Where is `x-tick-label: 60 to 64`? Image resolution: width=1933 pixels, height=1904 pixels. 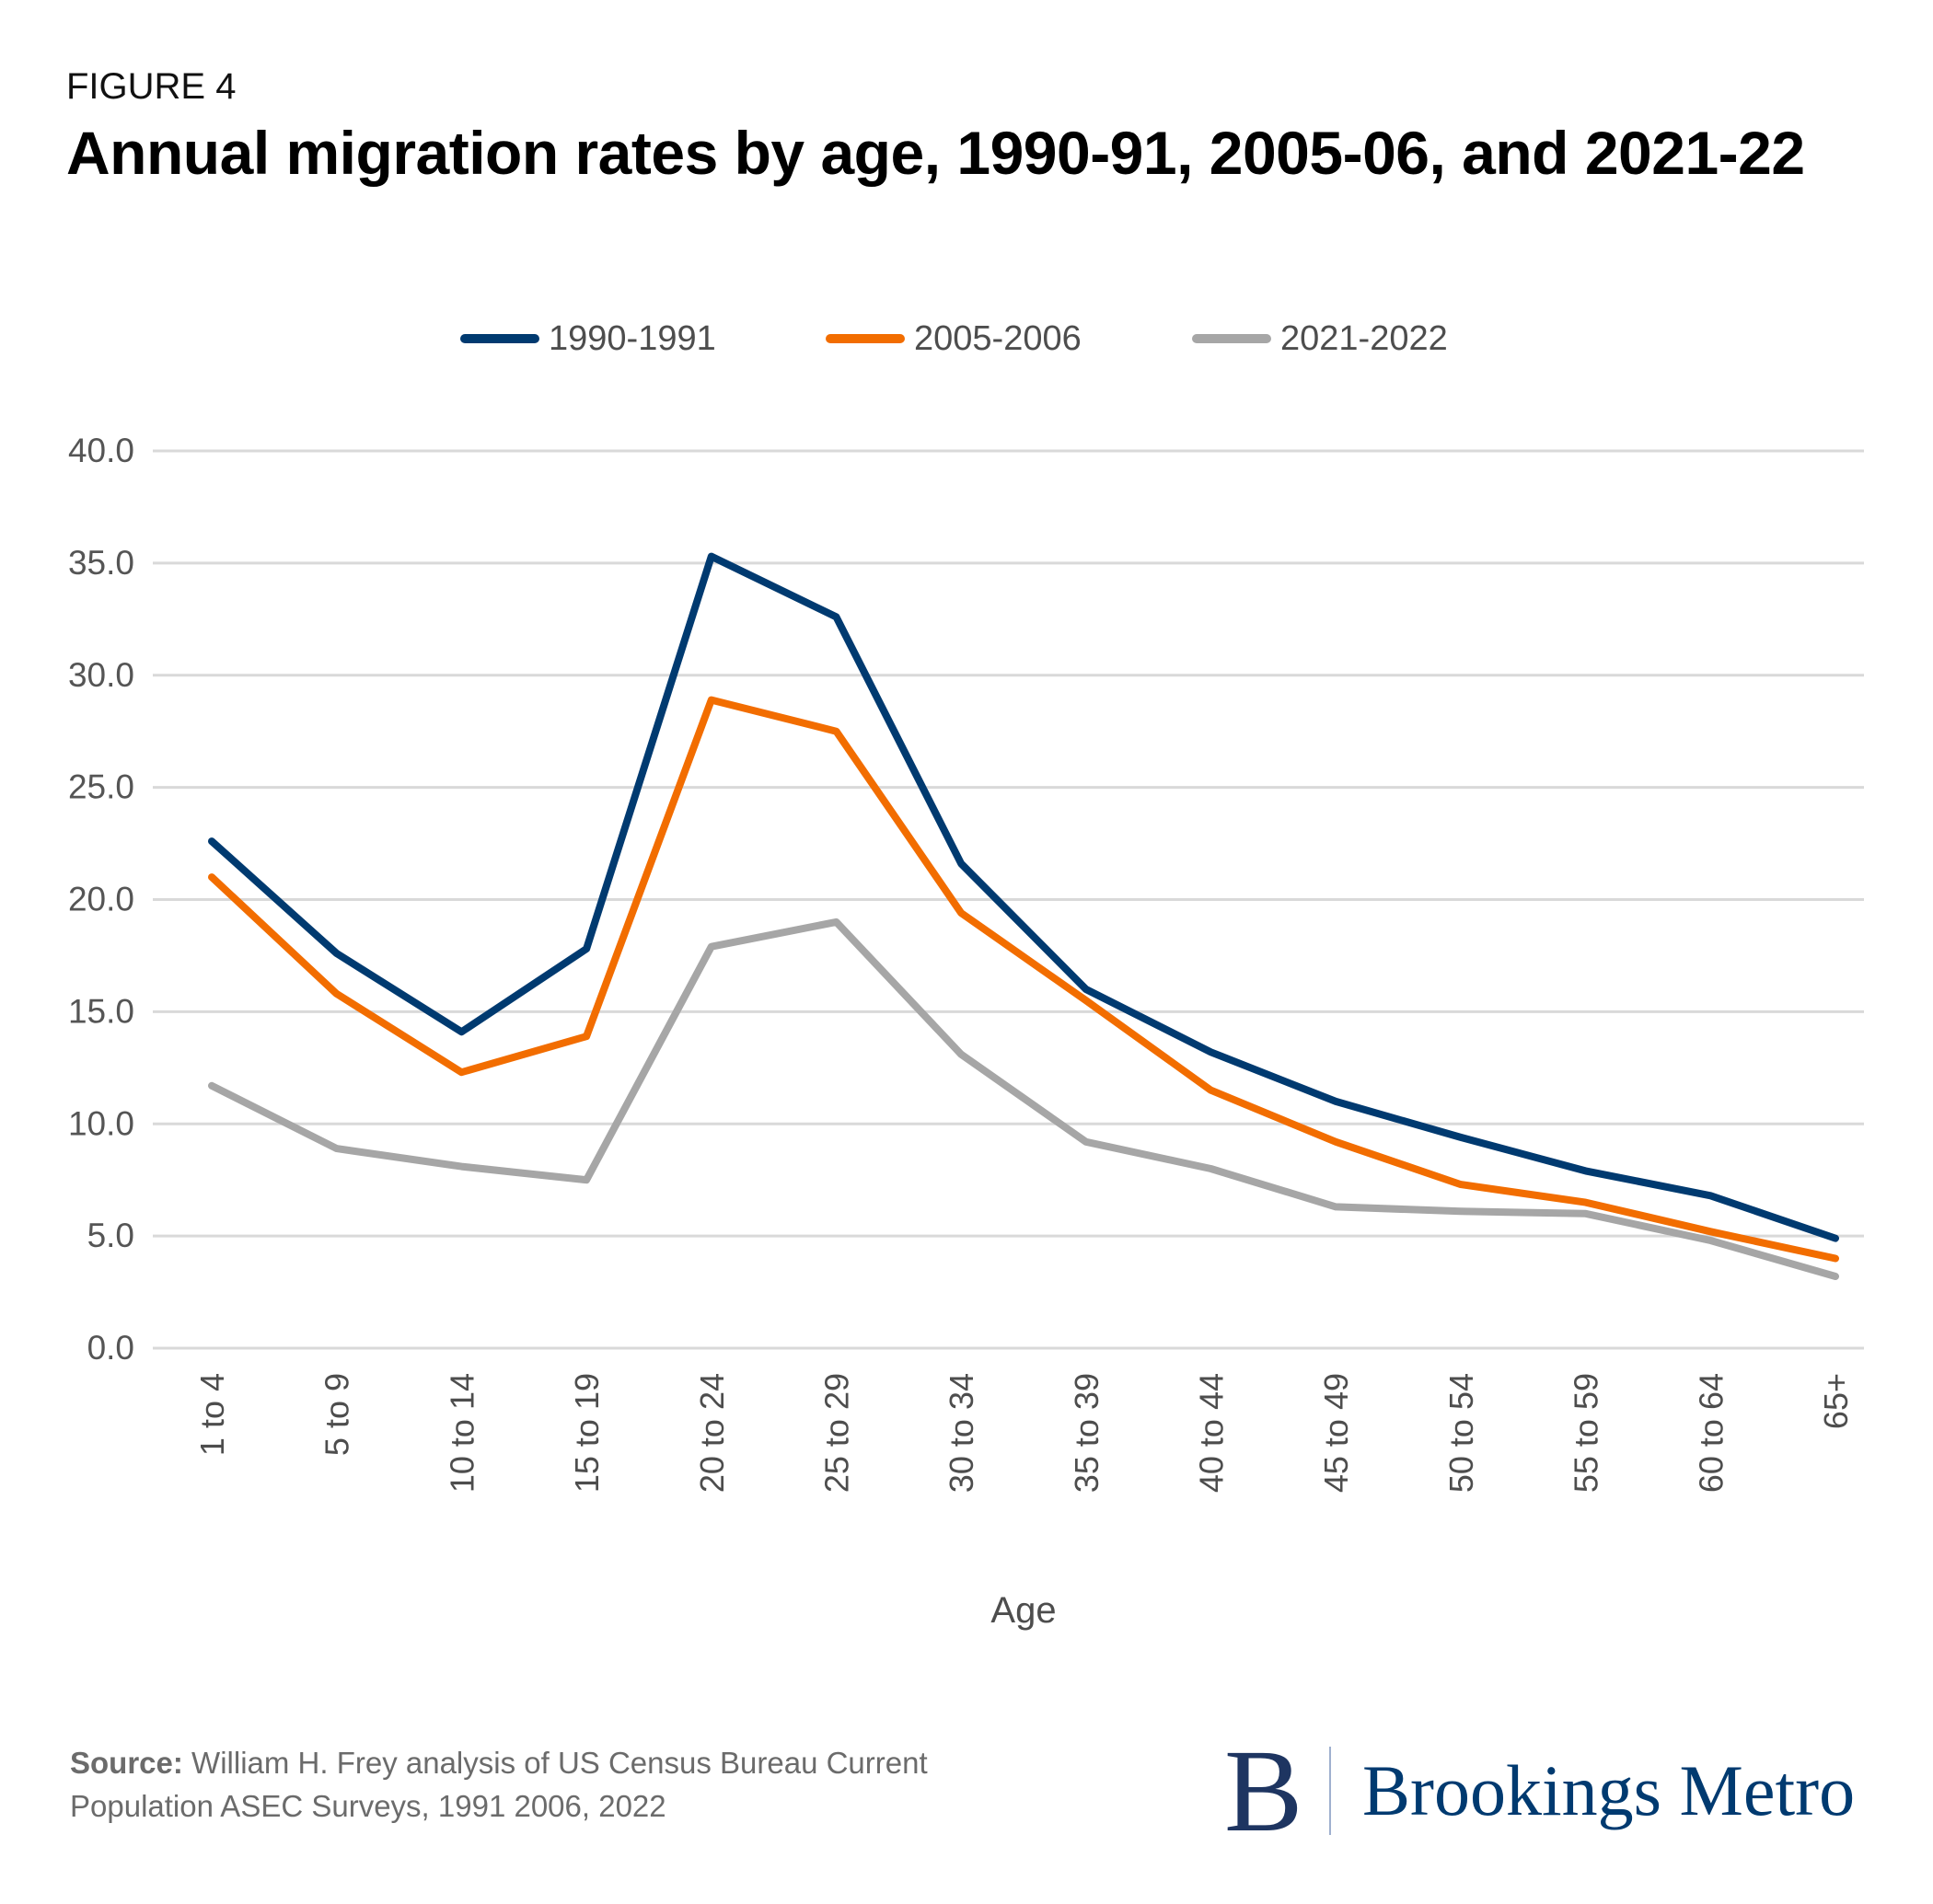 x-tick-label: 60 to 64 is located at coordinates (1711, 1433).